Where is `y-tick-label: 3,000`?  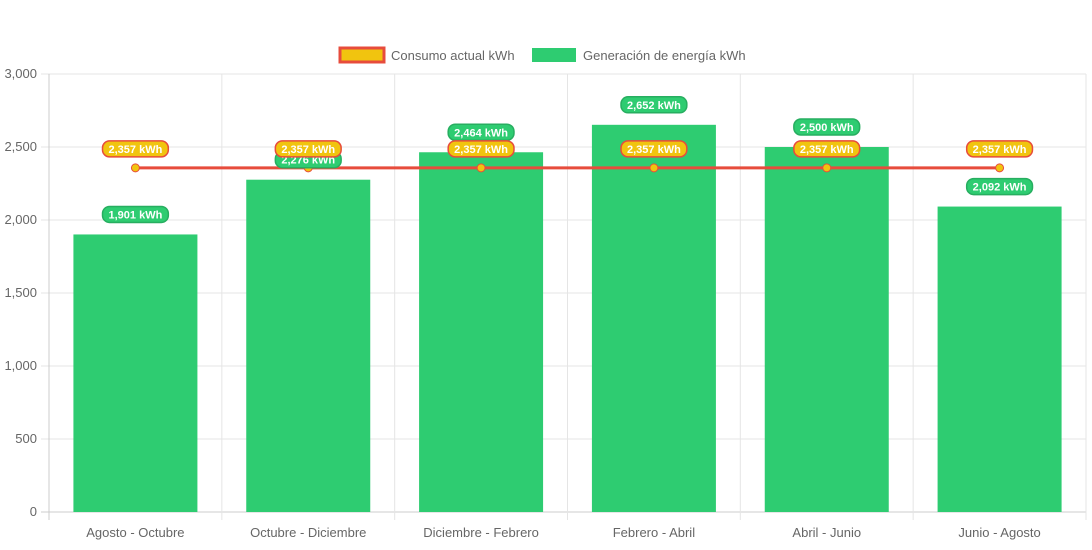
y-tick-label: 3,000 is located at coordinates (20, 73).